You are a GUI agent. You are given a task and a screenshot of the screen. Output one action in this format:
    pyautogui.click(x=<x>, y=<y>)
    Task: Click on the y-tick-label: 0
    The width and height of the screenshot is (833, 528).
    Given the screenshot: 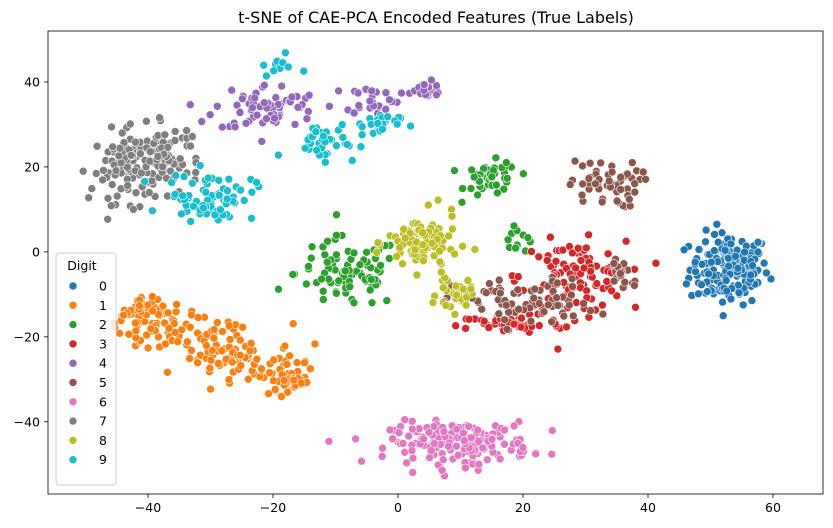 What is the action you would take?
    pyautogui.click(x=36, y=251)
    